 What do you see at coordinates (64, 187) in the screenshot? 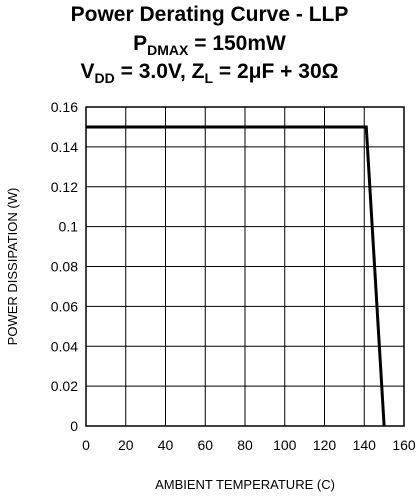
I see `y-tick-label: 0.12` at bounding box center [64, 187].